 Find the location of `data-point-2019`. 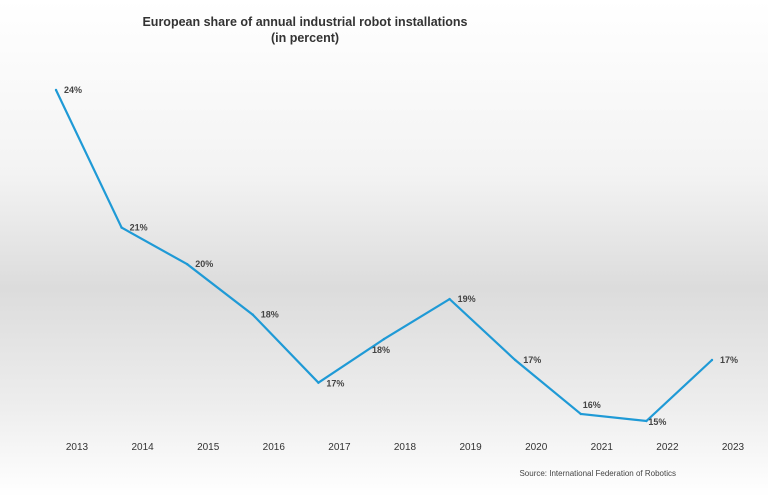

data-point-2019 is located at coordinates (449, 299).